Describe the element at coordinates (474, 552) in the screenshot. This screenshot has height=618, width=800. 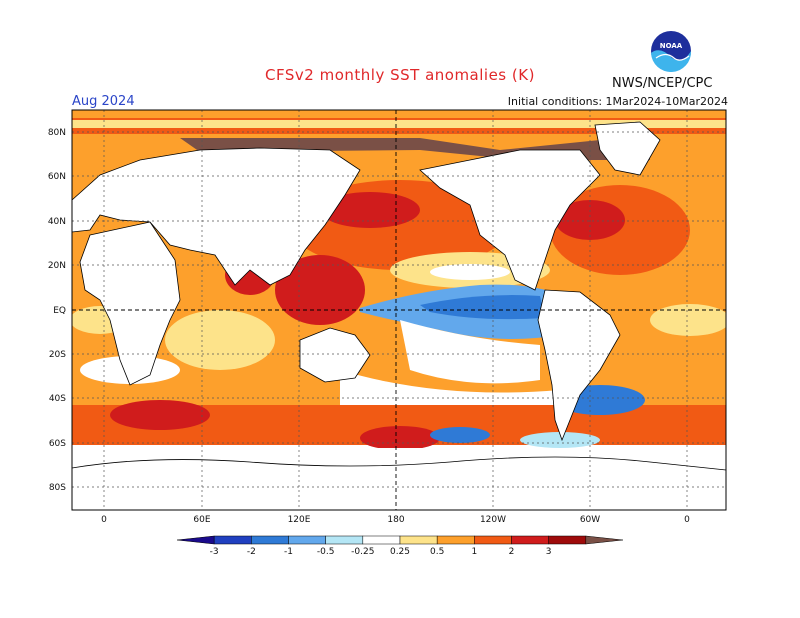
I see `colorbar-label: 1` at that location.